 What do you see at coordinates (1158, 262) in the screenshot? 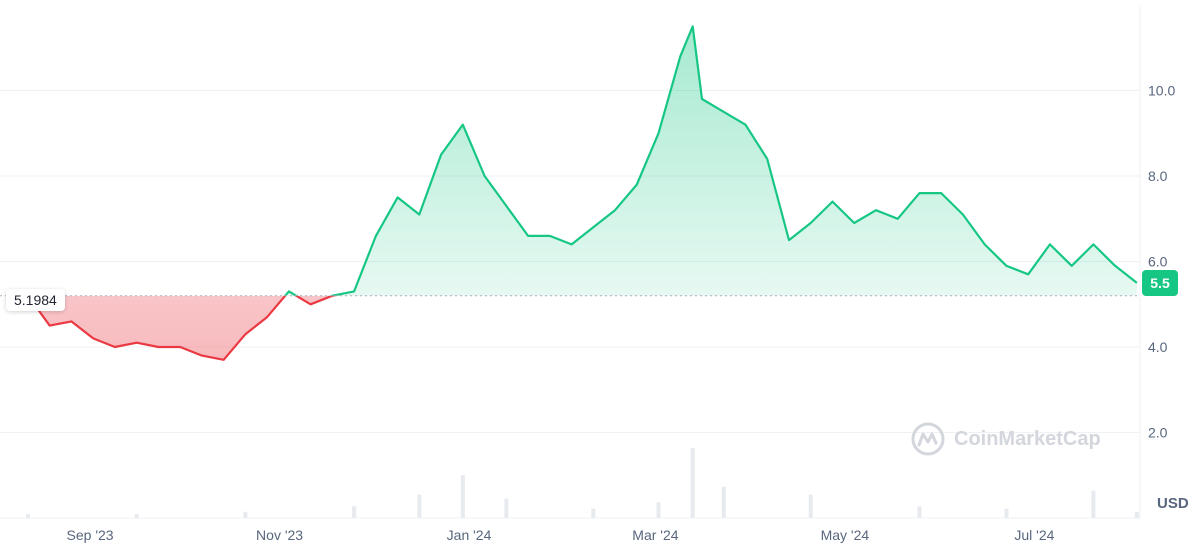
I see `y-tick-label: 6.0` at bounding box center [1158, 262].